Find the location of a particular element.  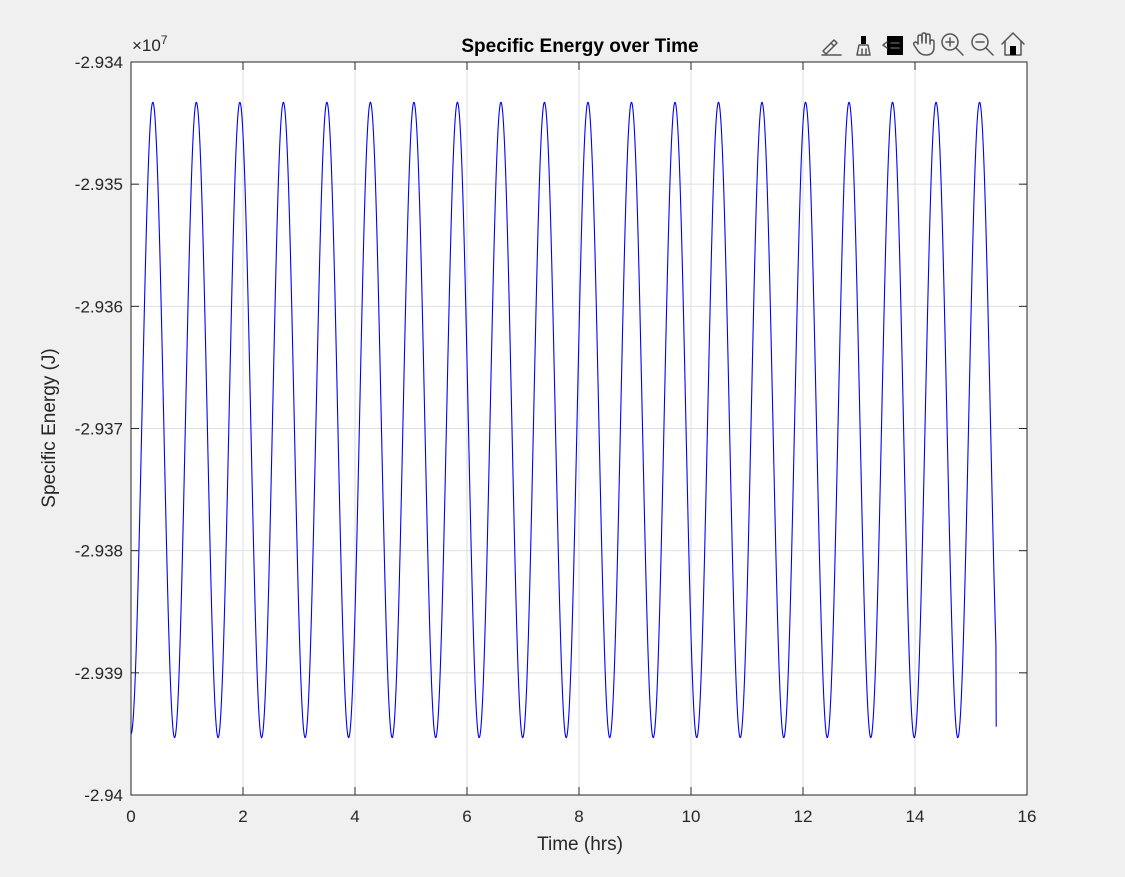

home-icon is located at coordinates (1013, 44).